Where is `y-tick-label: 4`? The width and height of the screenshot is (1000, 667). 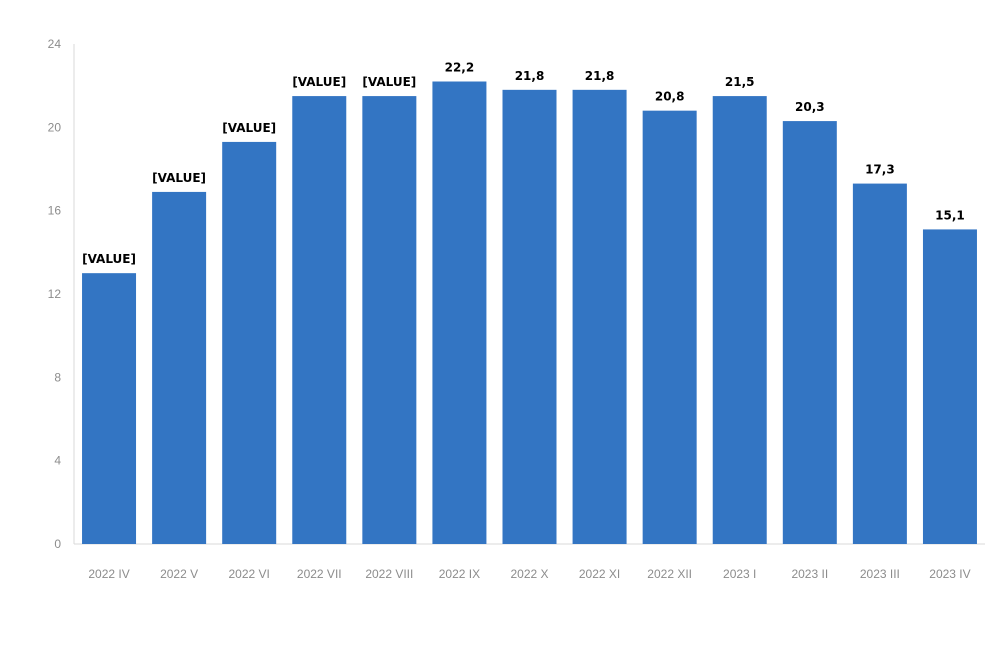
y-tick-label: 4 is located at coordinates (57, 461).